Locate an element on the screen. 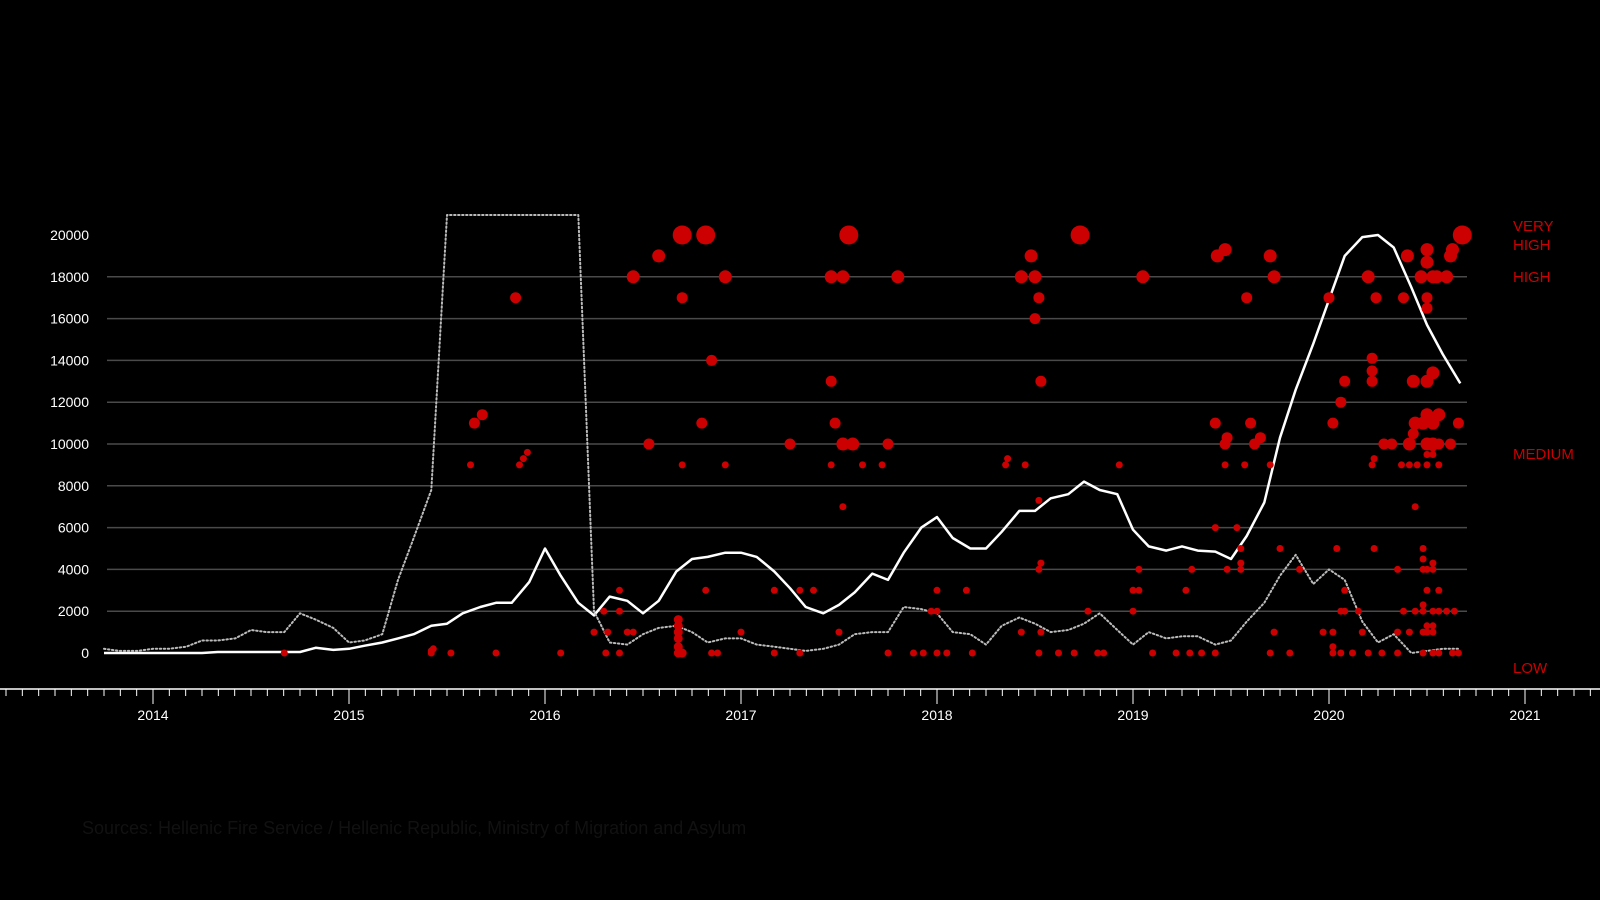 The width and height of the screenshot is (1600, 900). label-low: LOW is located at coordinates (1530, 668).